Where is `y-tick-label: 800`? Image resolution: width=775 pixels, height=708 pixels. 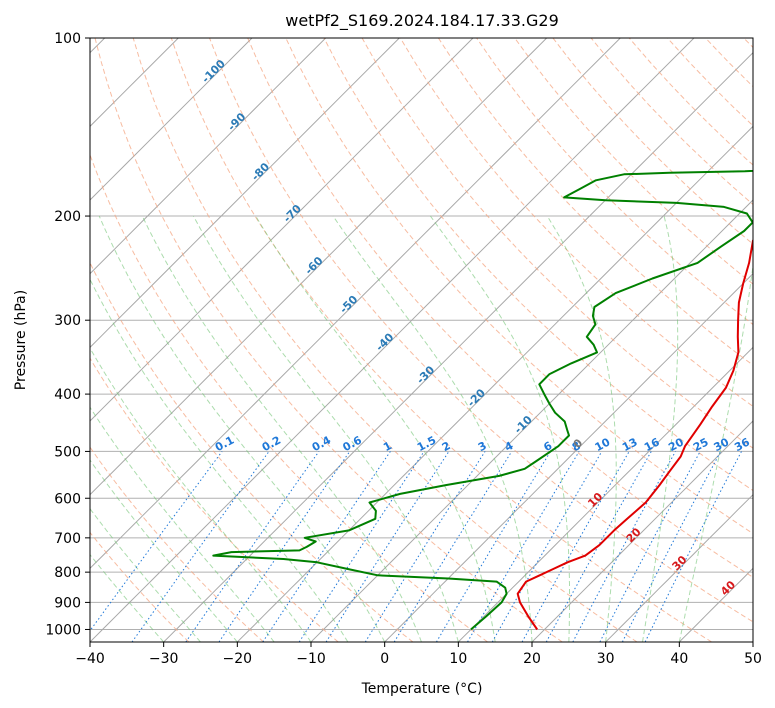 y-tick-label: 800 is located at coordinates (67, 573).